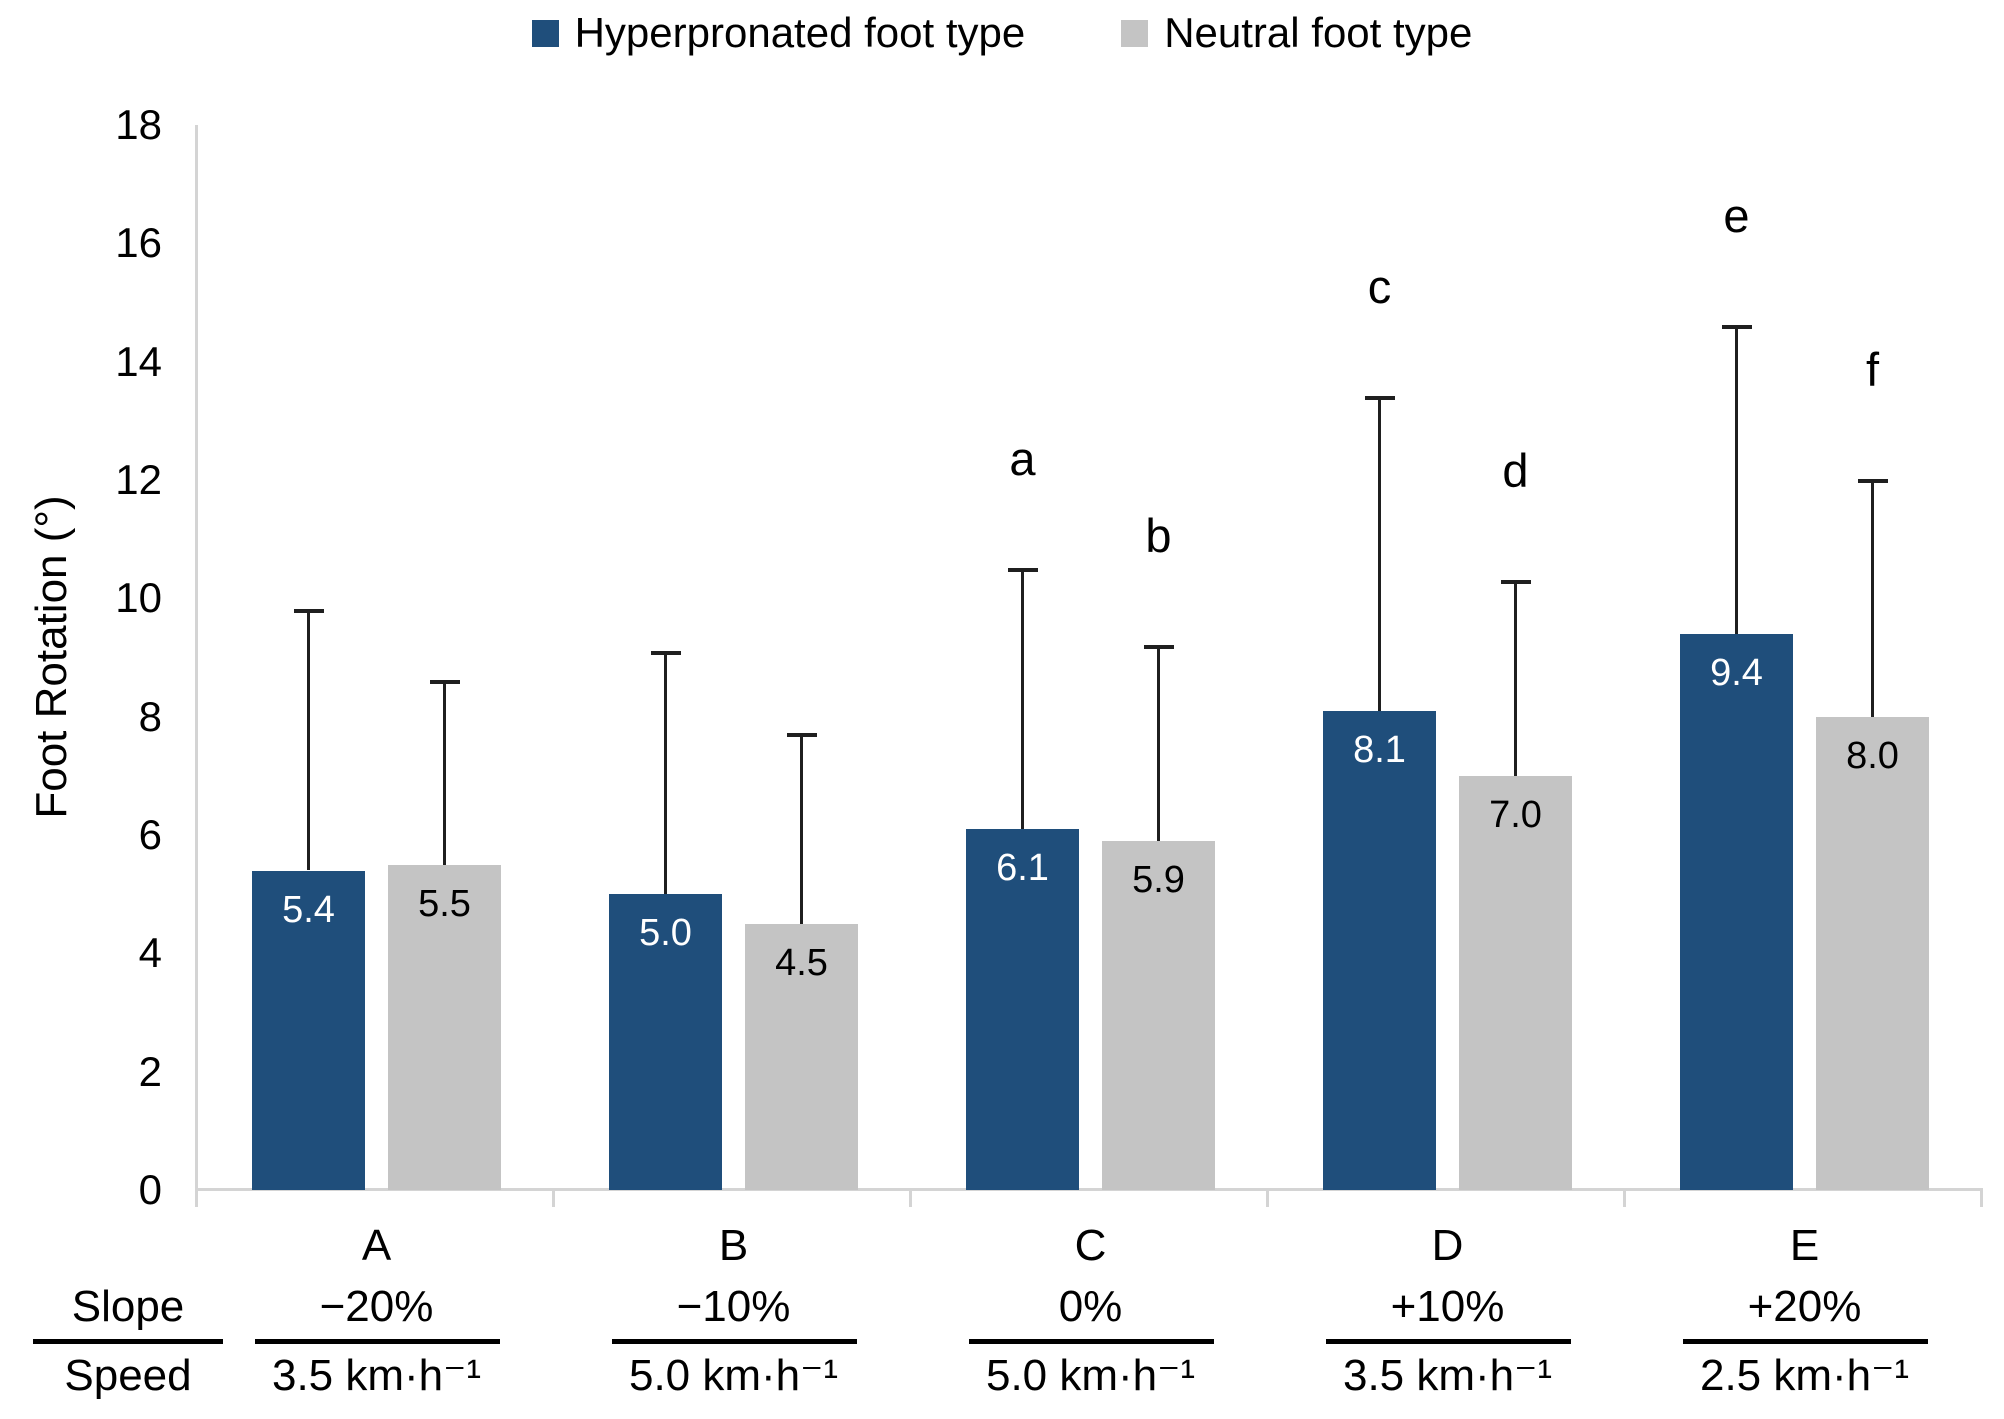 This screenshot has width=2004, height=1419. I want to click on y-tick-label: 10, so click(138, 598).